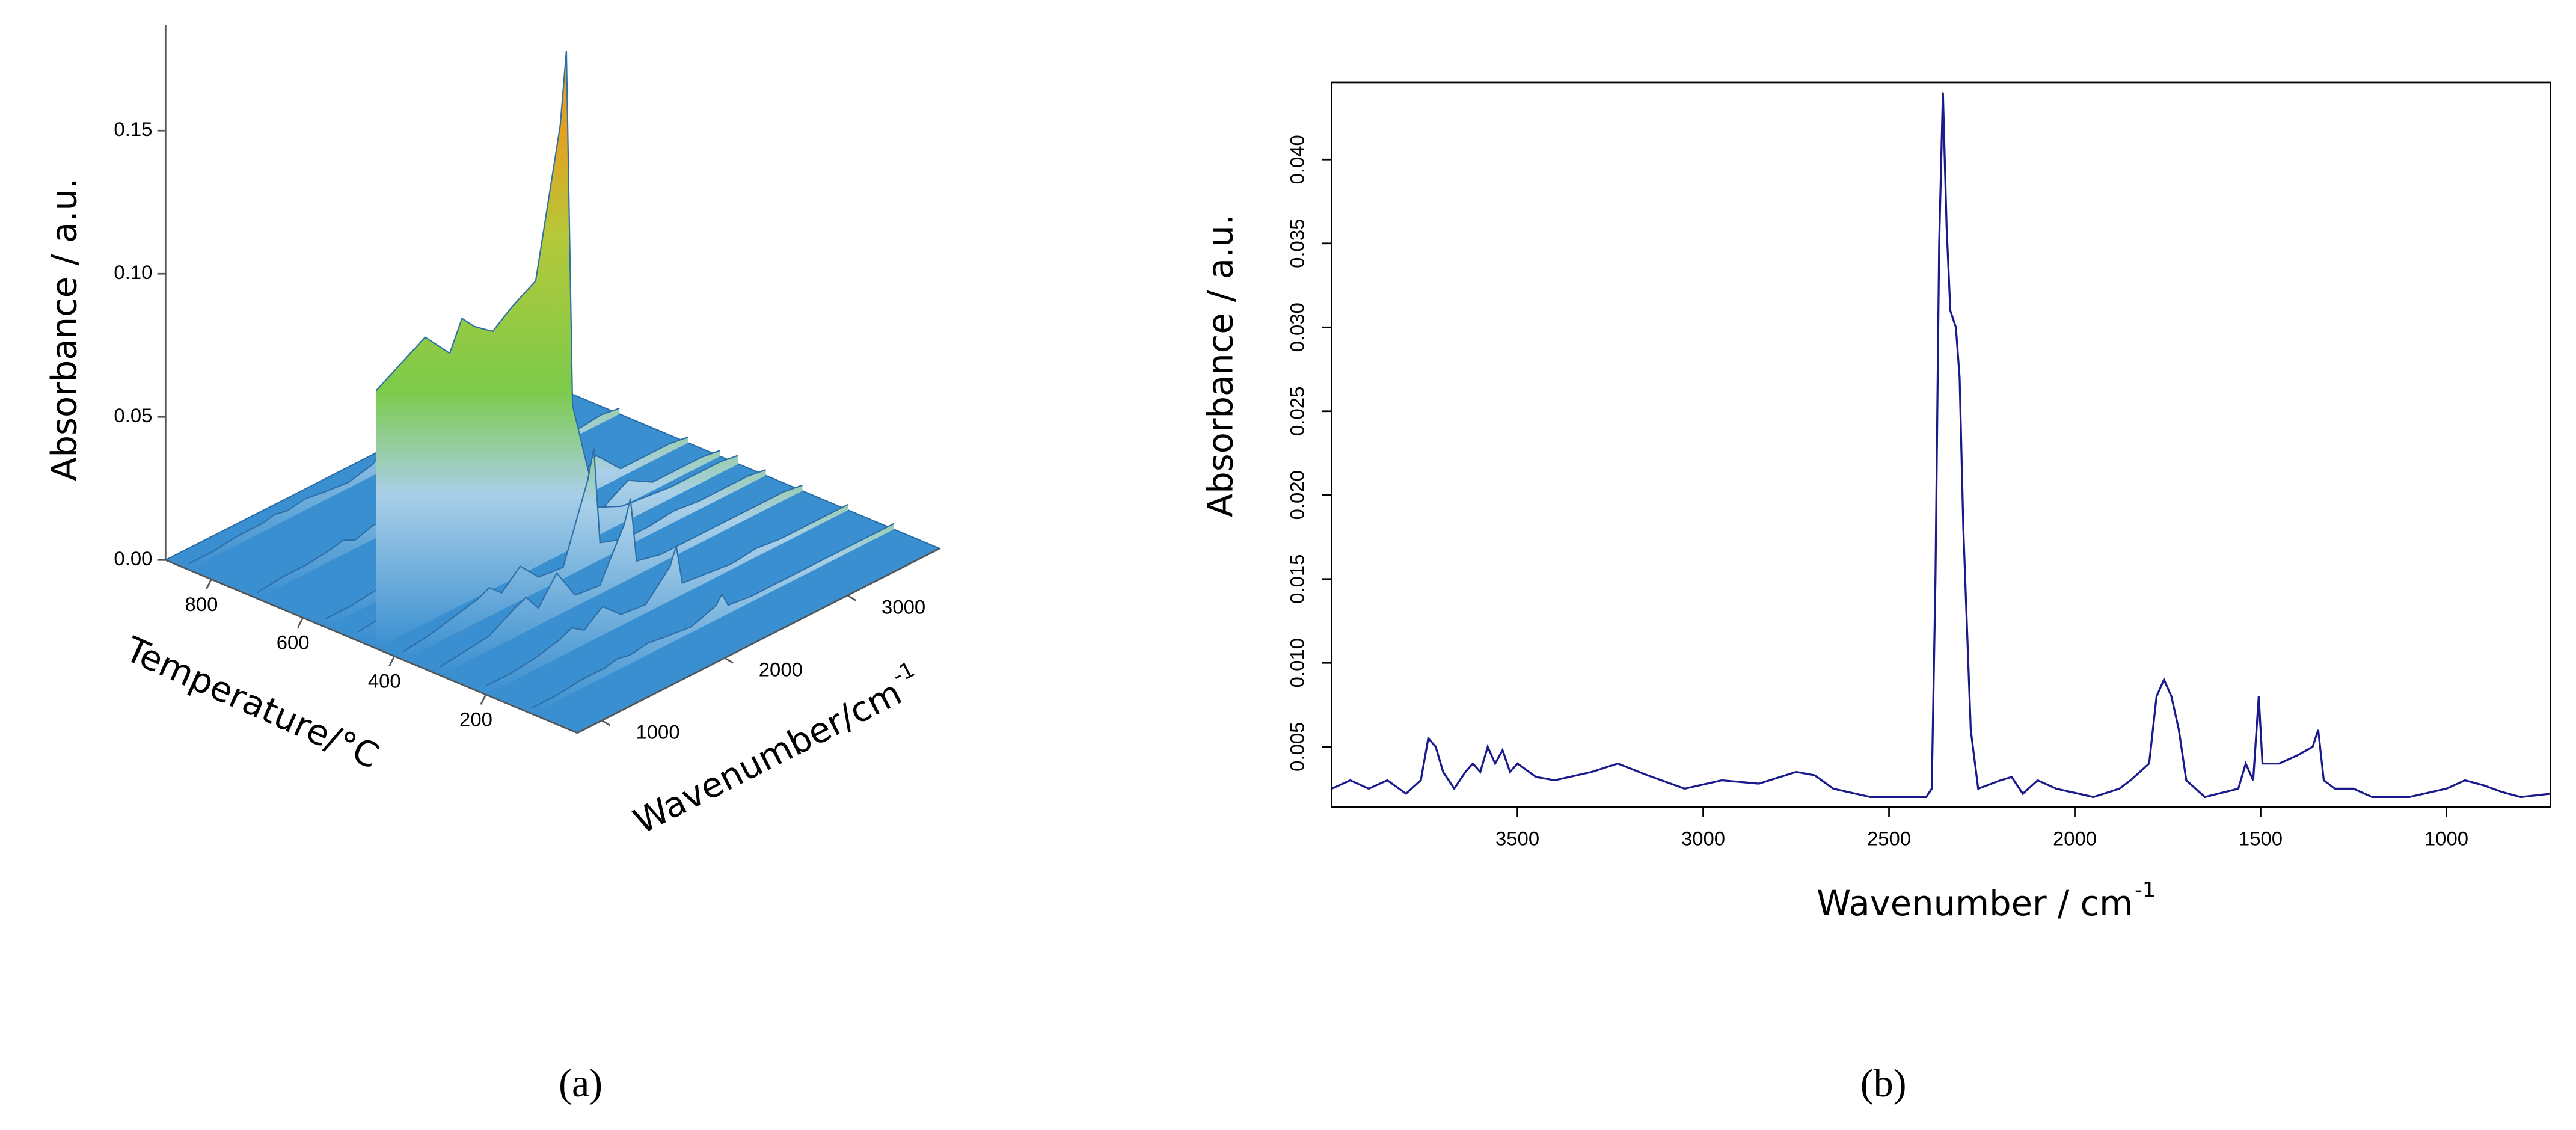  What do you see at coordinates (1297, 495) in the screenshot?
I see `y-tick-label: 0.020` at bounding box center [1297, 495].